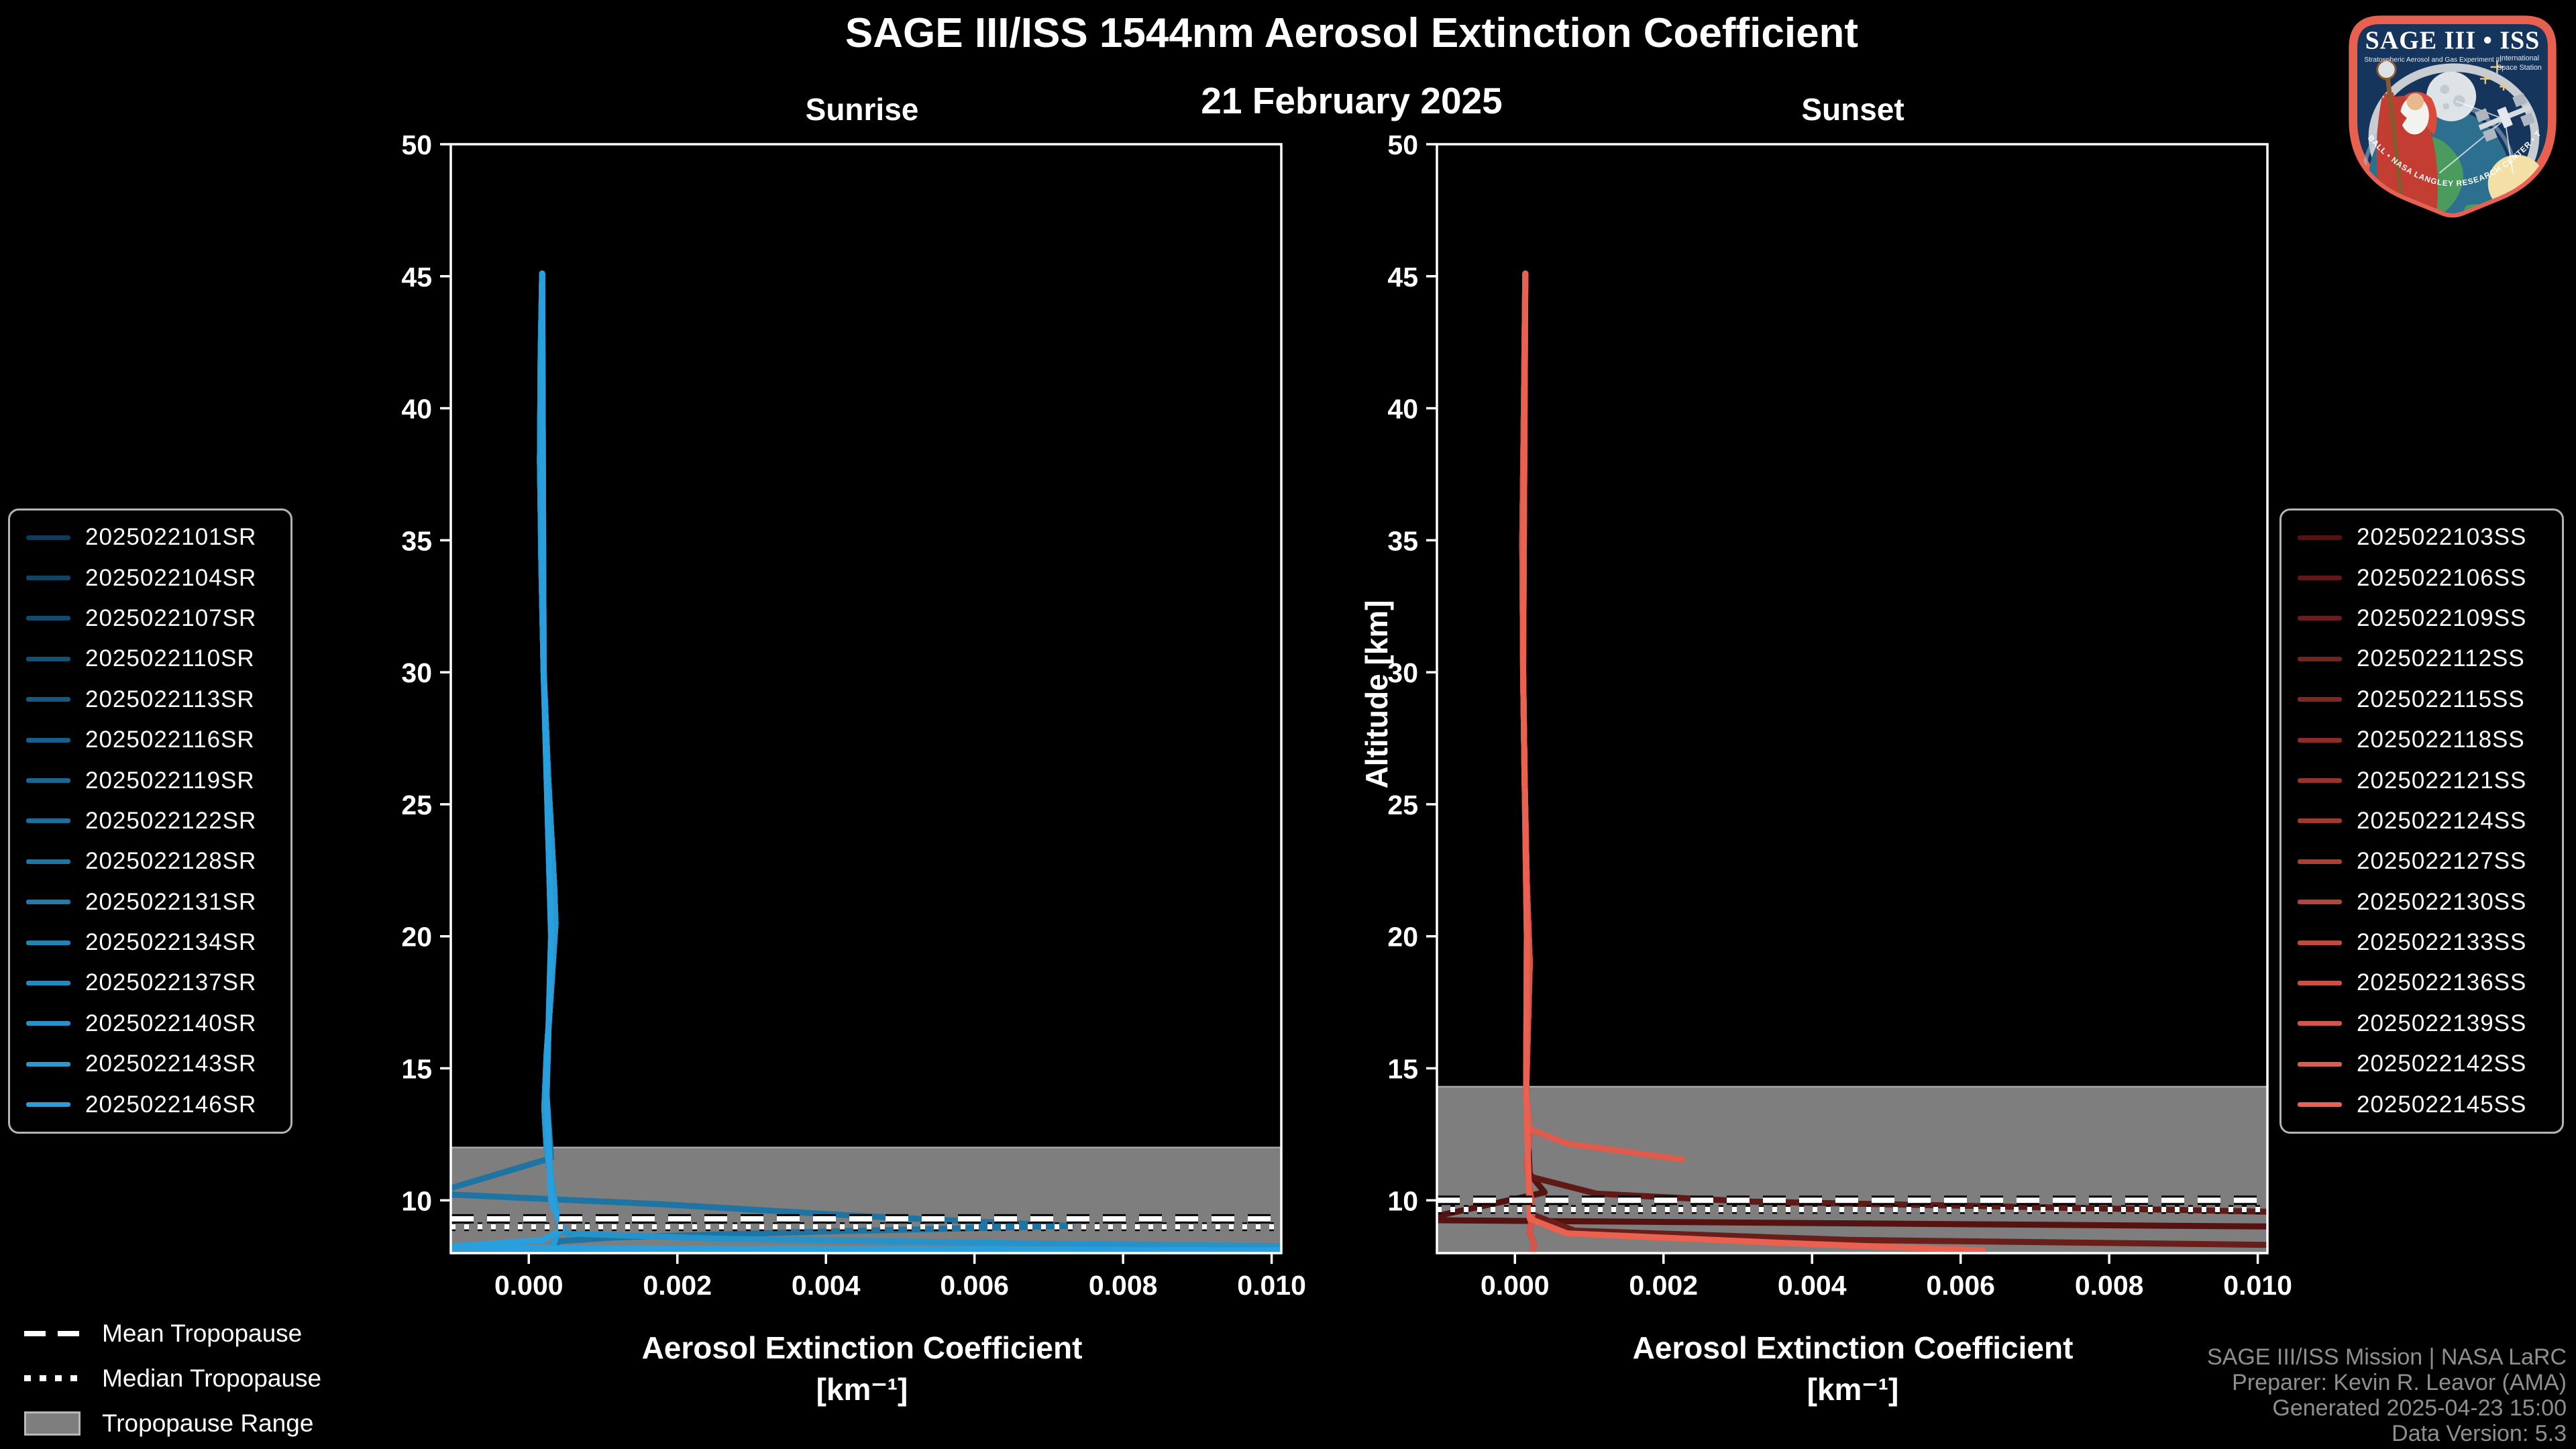 The height and width of the screenshot is (1449, 2576). What do you see at coordinates (2442, 617) in the screenshot?
I see `legend-event-label: 2025022109SS` at bounding box center [2442, 617].